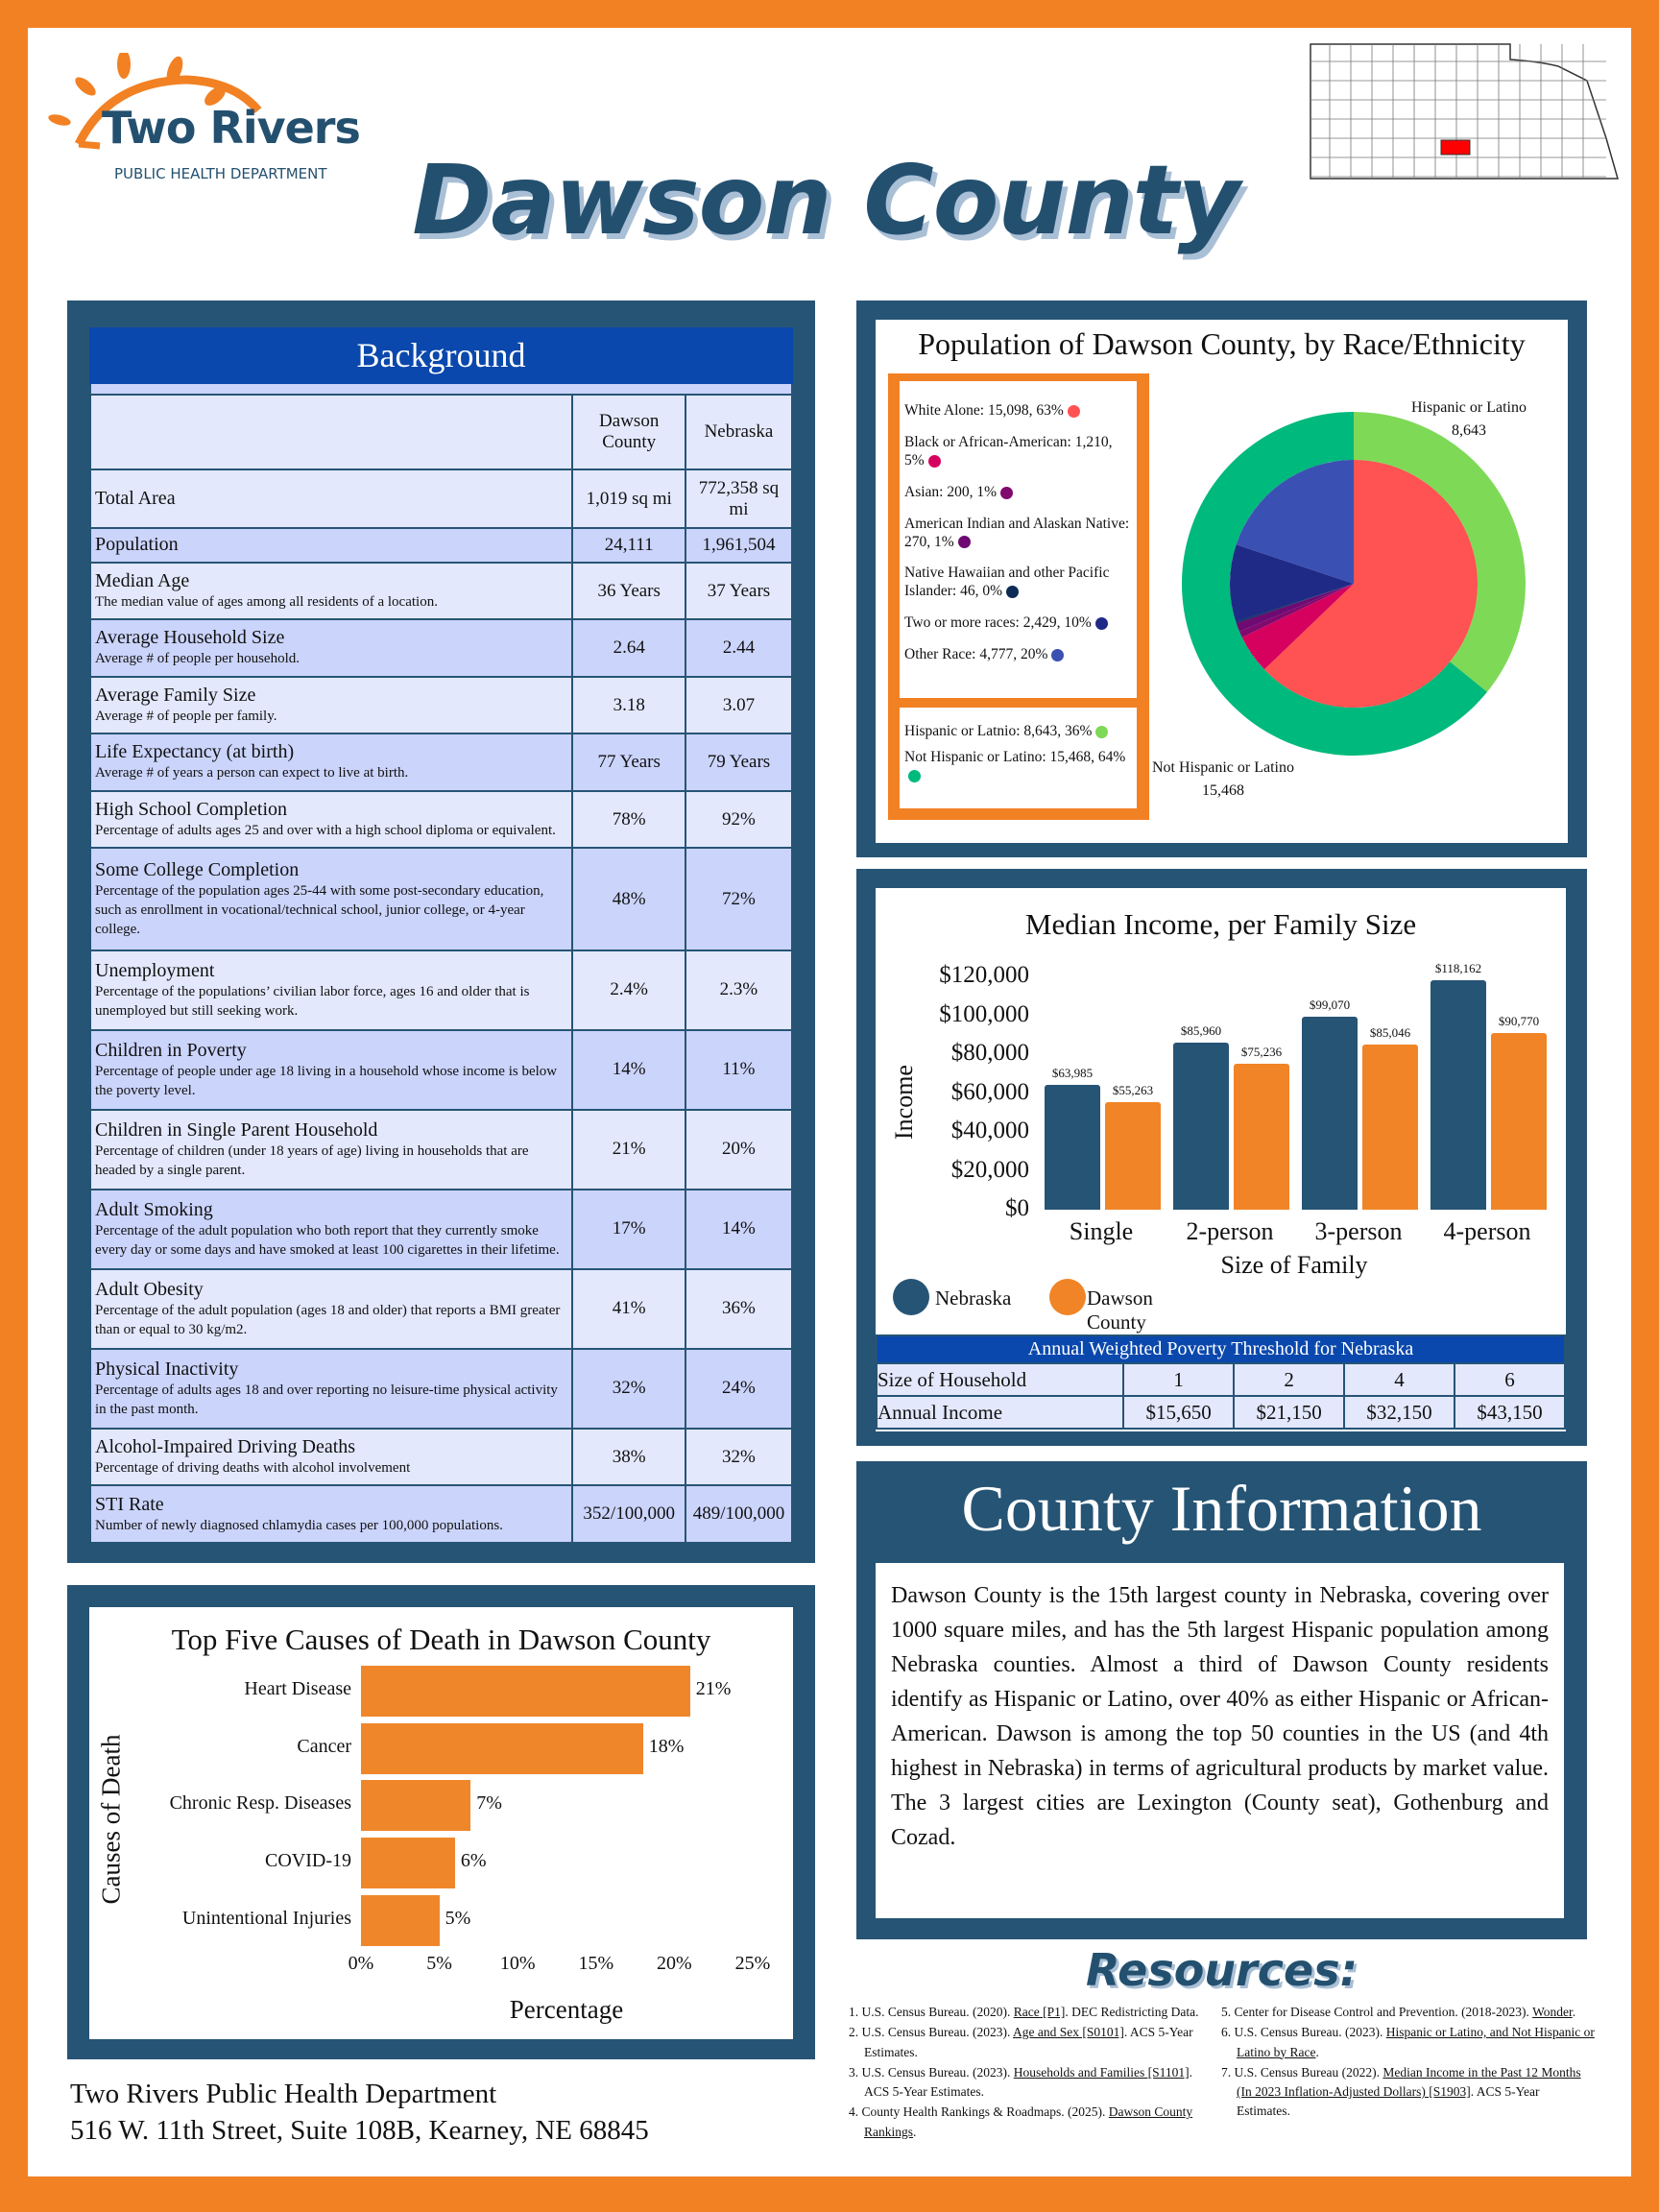 The image size is (1659, 2212). Describe the element at coordinates (129, 1504) in the screenshot. I see `row-label: STI Rate` at that location.